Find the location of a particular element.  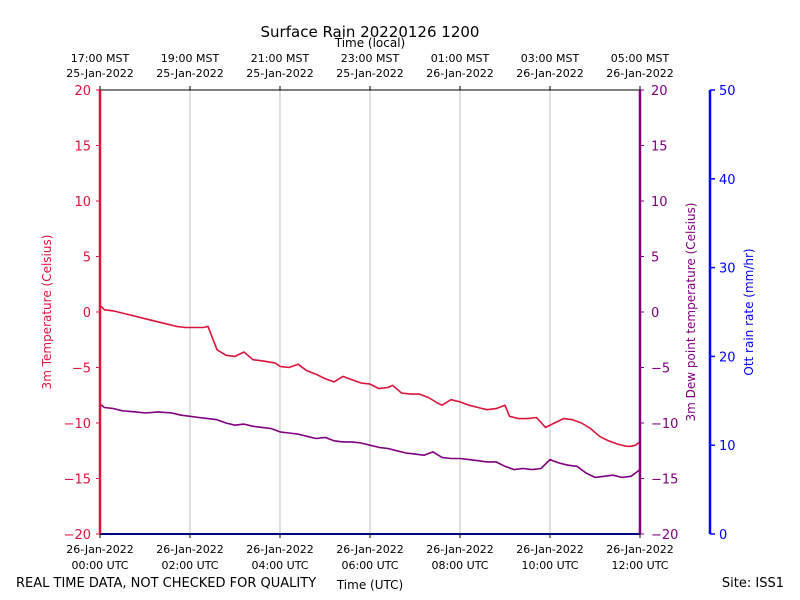

left-tick-label: −5 is located at coordinates (81, 369).